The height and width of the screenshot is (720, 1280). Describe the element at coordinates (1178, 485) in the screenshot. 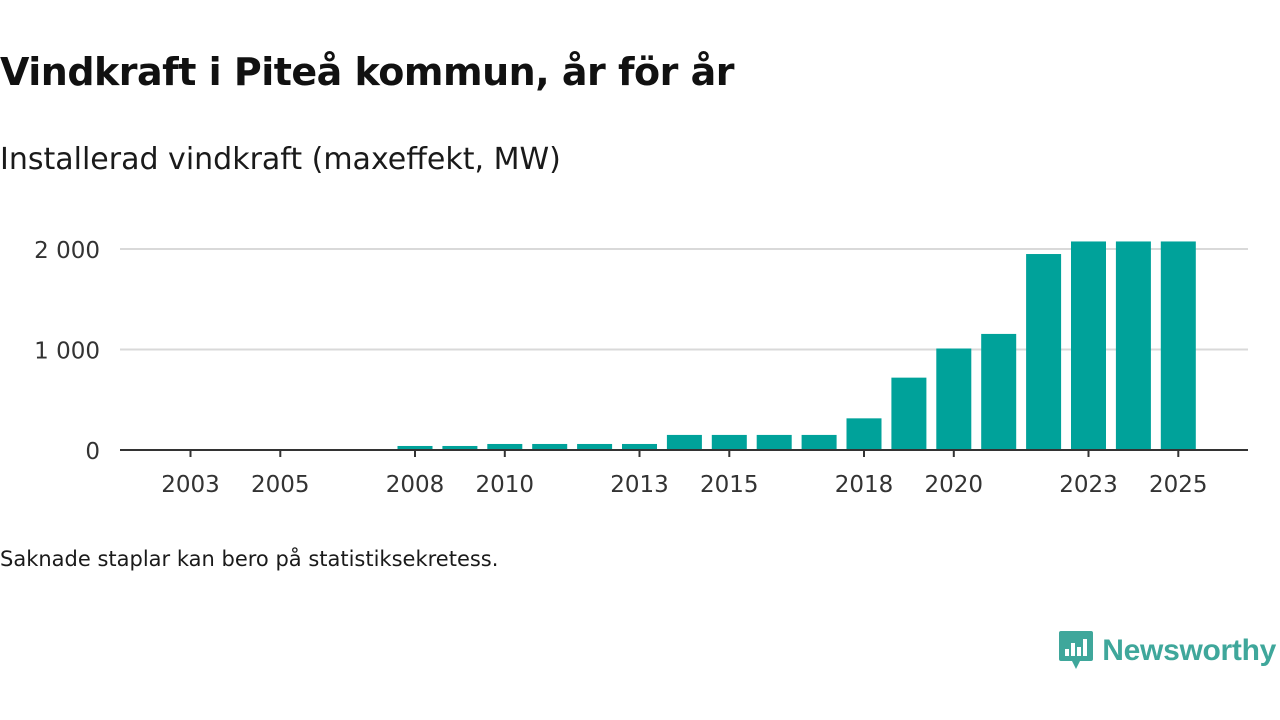

I see `x-tick-label: 2025` at that location.